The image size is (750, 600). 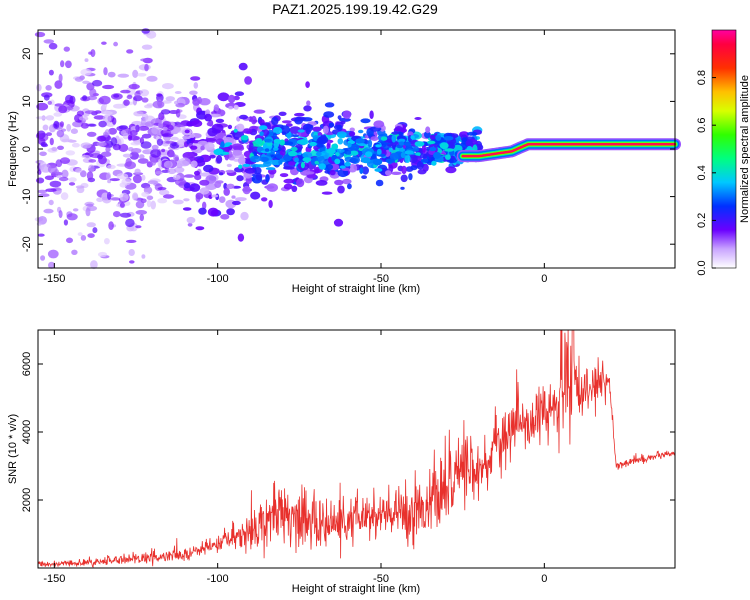 What do you see at coordinates (702, 220) in the screenshot?
I see `colorbar-tick-label: 0.2` at bounding box center [702, 220].